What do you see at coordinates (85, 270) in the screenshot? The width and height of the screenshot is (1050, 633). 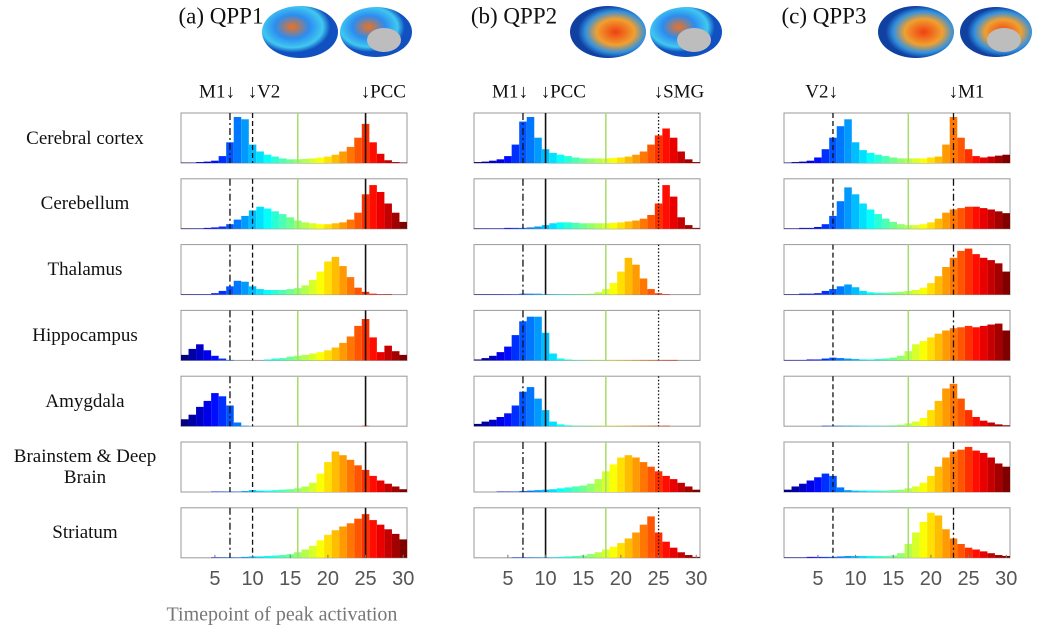 I see `row-label: Thalamus` at bounding box center [85, 270].